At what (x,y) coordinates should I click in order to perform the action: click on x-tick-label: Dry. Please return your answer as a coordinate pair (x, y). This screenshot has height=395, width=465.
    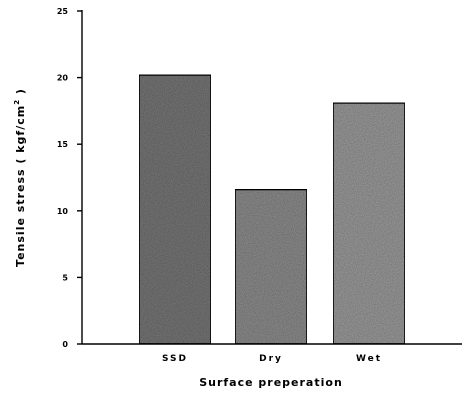
    Looking at the image, I should click on (271, 359).